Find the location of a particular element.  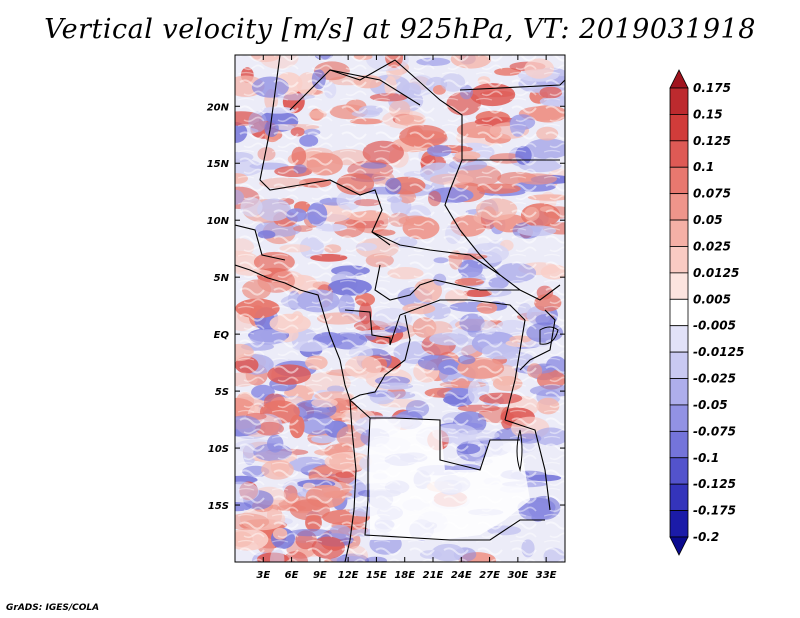

x-tick-label: 24E is located at coordinates (461, 575).